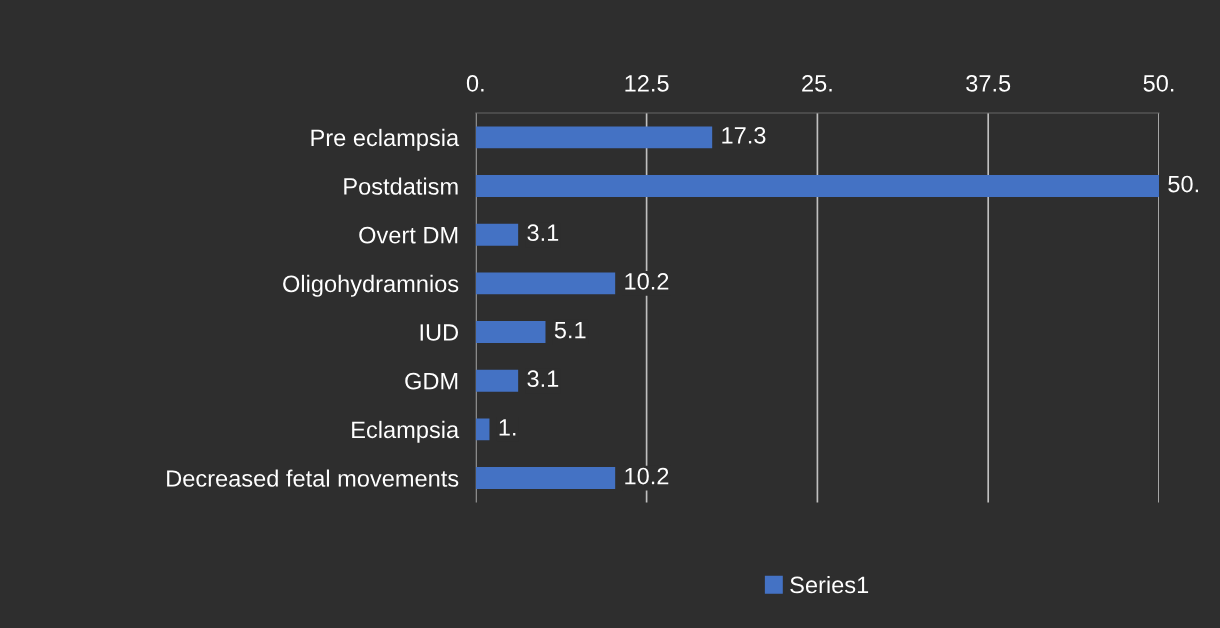 Image resolution: width=1220 pixels, height=628 pixels. I want to click on y-tick-label: Overt DM, so click(408, 235).